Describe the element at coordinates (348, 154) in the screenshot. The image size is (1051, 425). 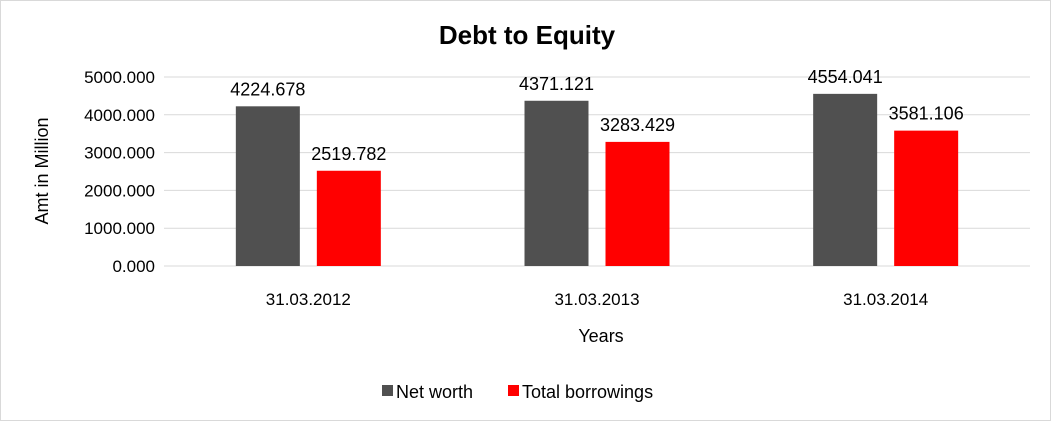
I see `data-label: 2519.782` at that location.